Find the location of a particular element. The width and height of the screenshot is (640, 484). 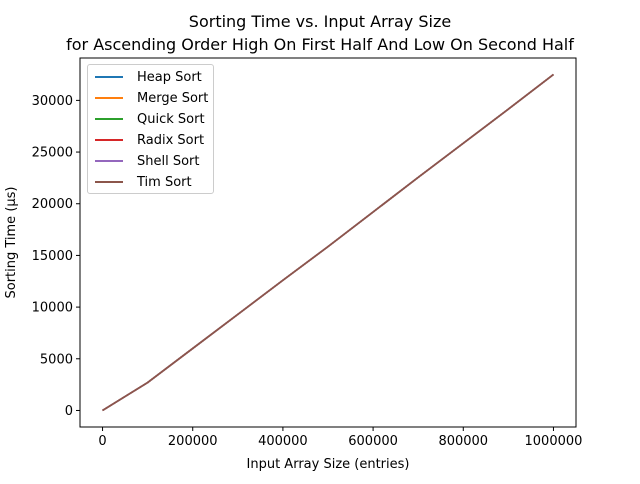

legend-label: Quick Sort is located at coordinates (171, 119).